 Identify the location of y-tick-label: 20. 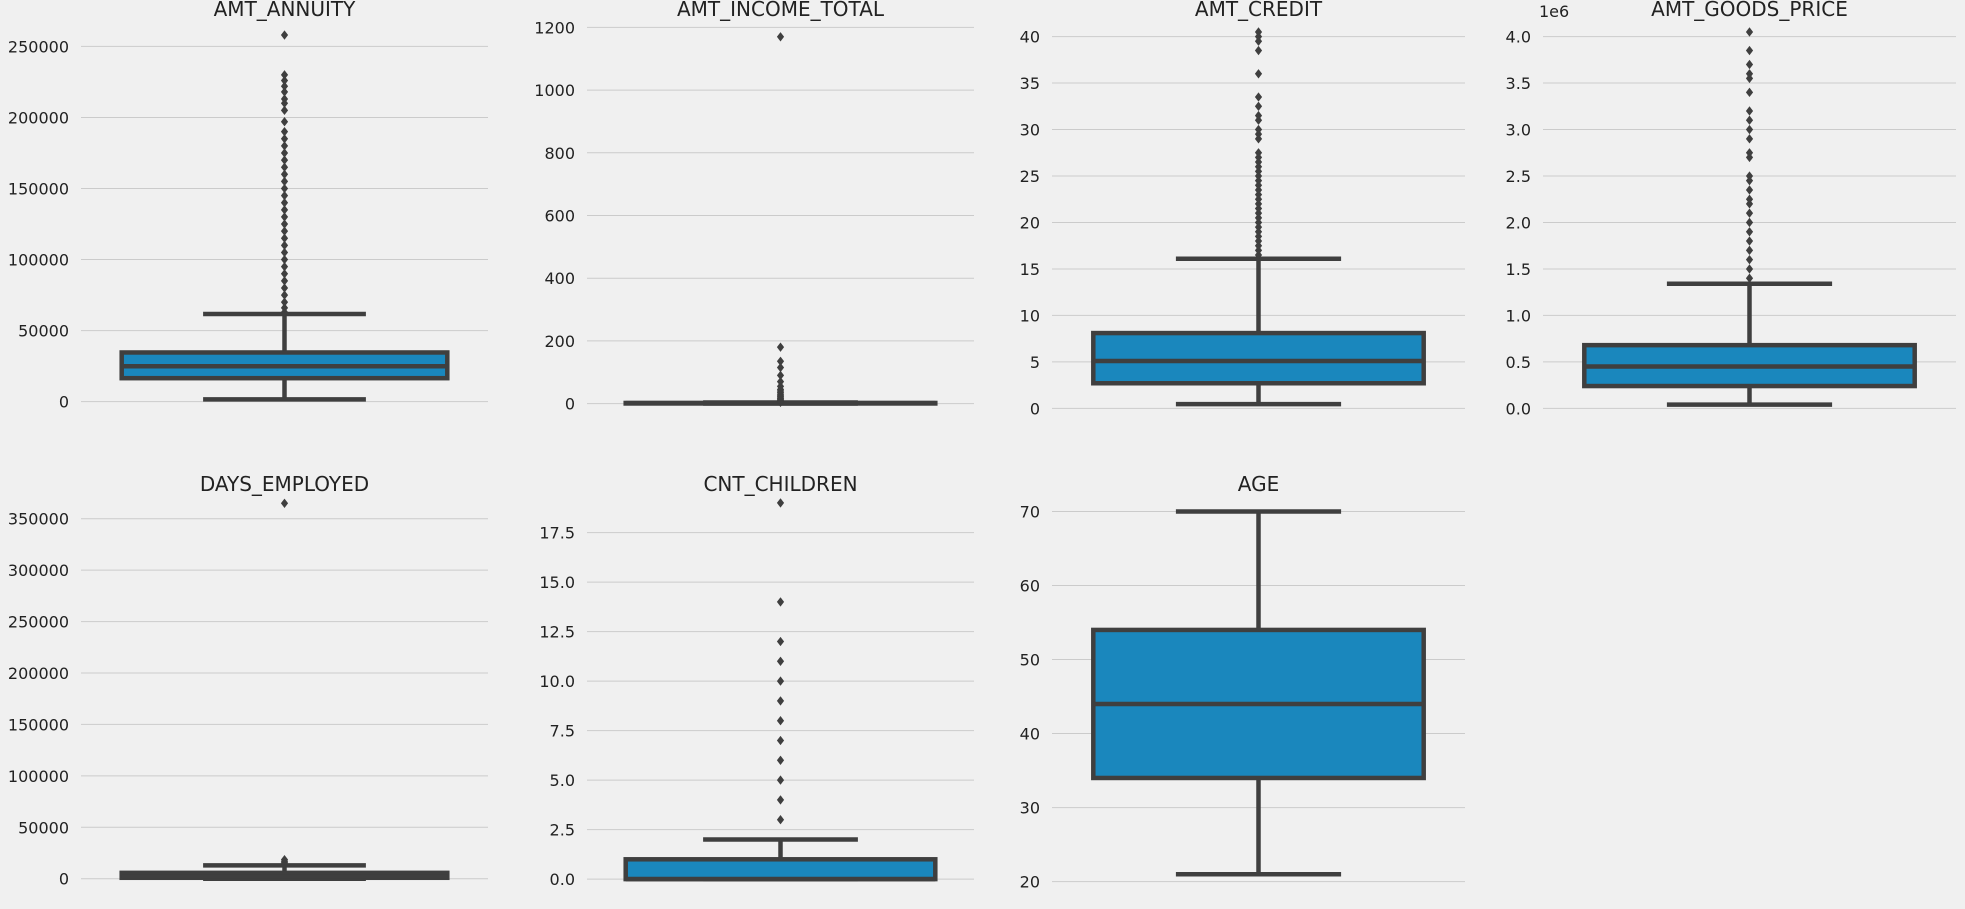
(1030, 222).